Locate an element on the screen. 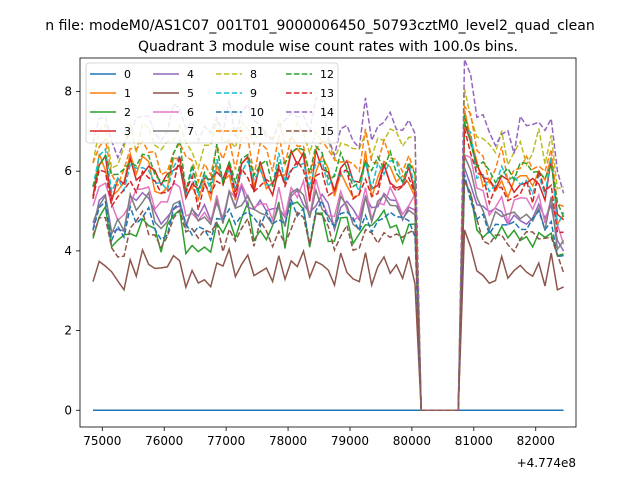 The width and height of the screenshot is (640, 480). x-offset-label: +4.774e8 is located at coordinates (546, 463).